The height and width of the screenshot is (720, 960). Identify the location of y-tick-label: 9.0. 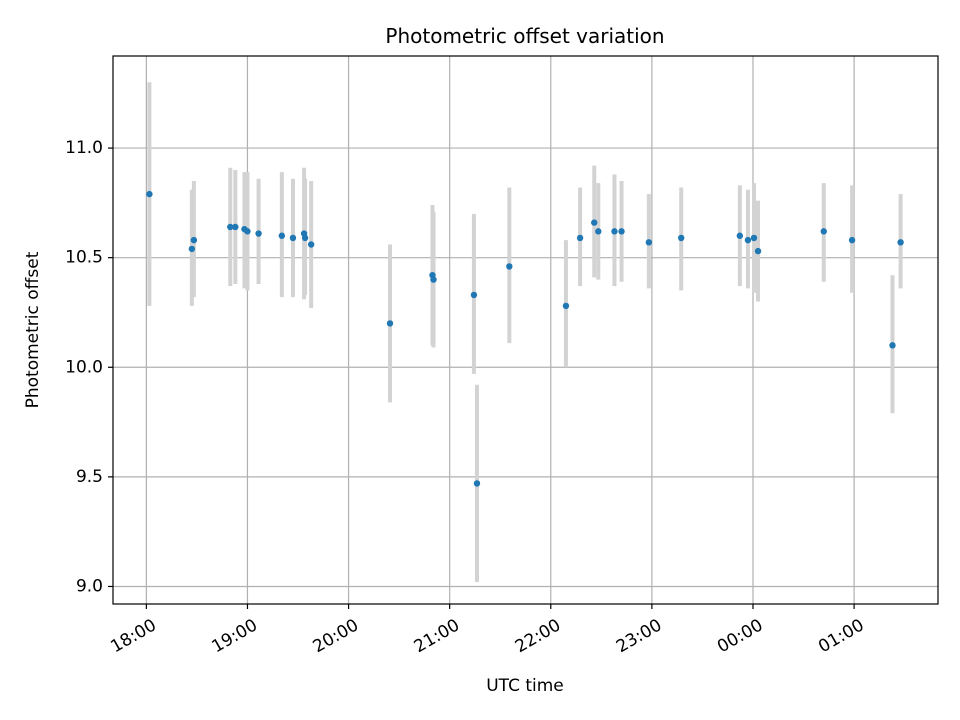
(89, 586).